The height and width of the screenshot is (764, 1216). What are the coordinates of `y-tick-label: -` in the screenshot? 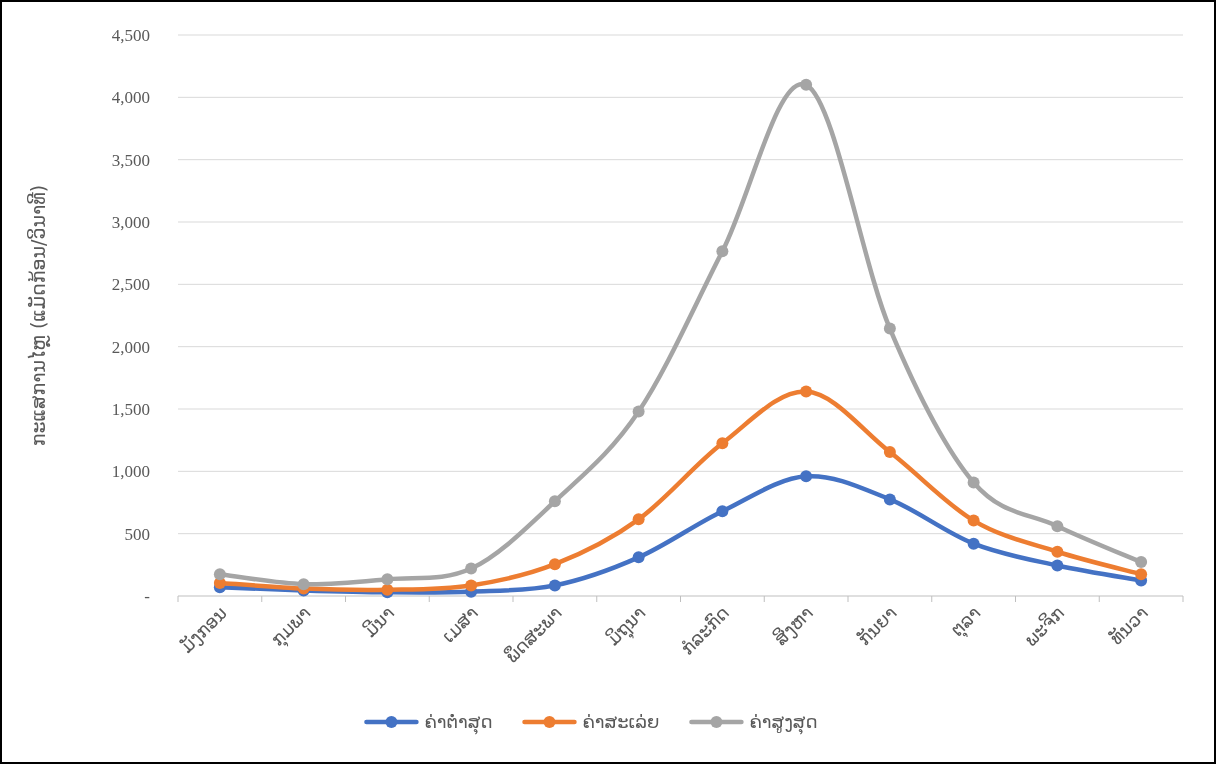 It's located at (147, 596).